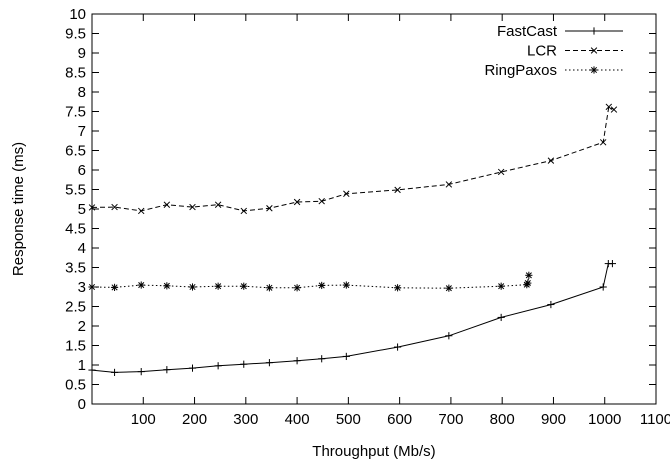  I want to click on y-tick-label: 6, so click(82, 170).